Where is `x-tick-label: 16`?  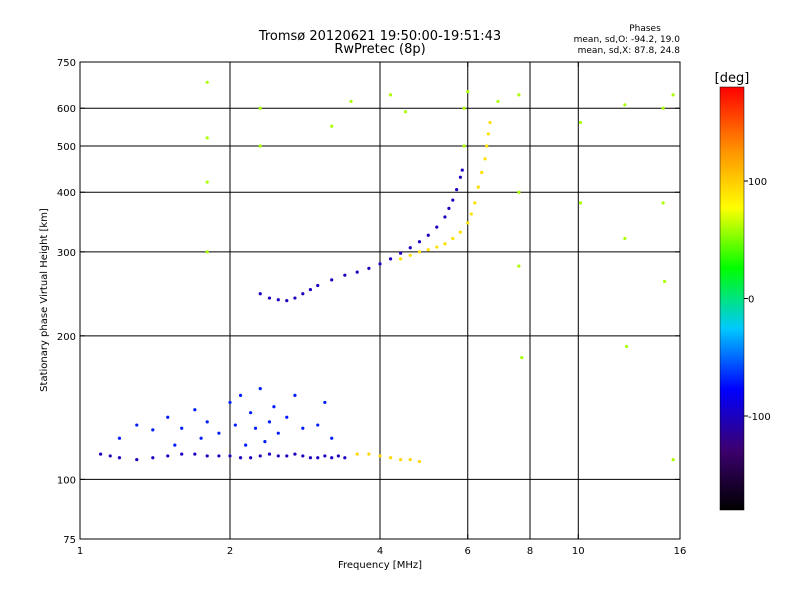 x-tick-label: 16 is located at coordinates (680, 551).